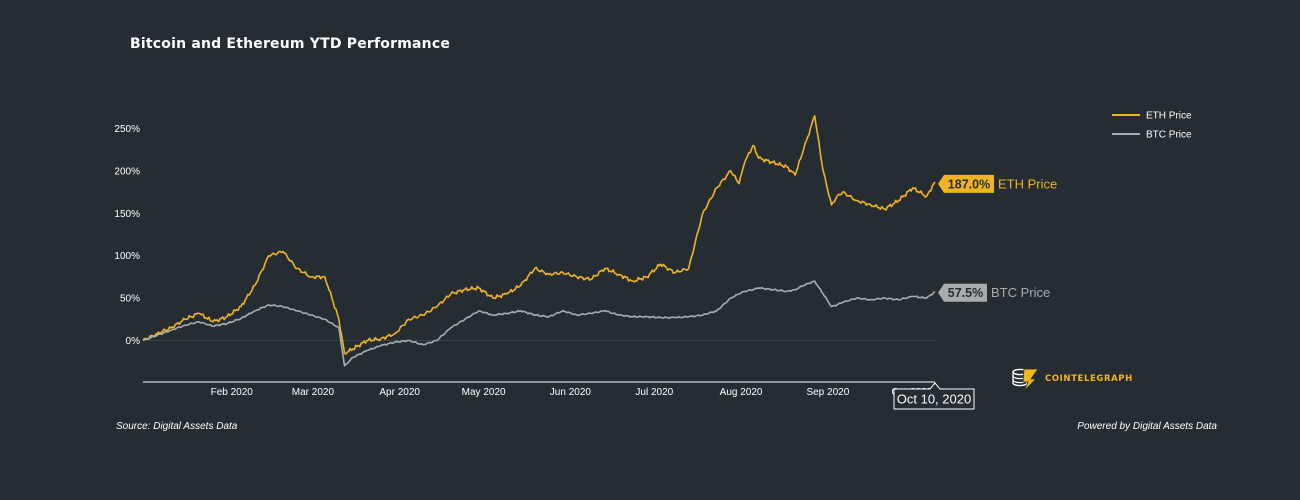 The image size is (1300, 500). What do you see at coordinates (127, 129) in the screenshot?
I see `y-tick-label: 250%` at bounding box center [127, 129].